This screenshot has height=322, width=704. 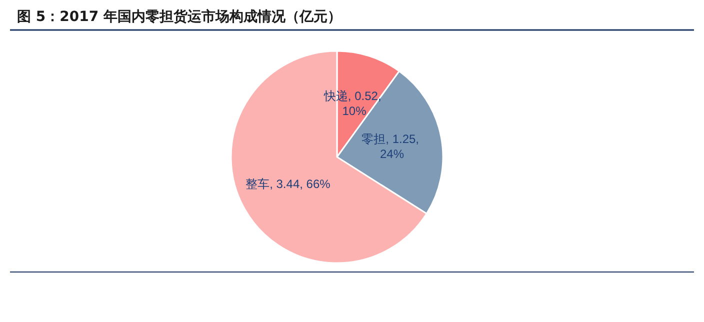 What do you see at coordinates (179, 16) in the screenshot?
I see `chart-title: 图 5：2017 年国内零担货运市场构成情况（亿元）` at bounding box center [179, 16].